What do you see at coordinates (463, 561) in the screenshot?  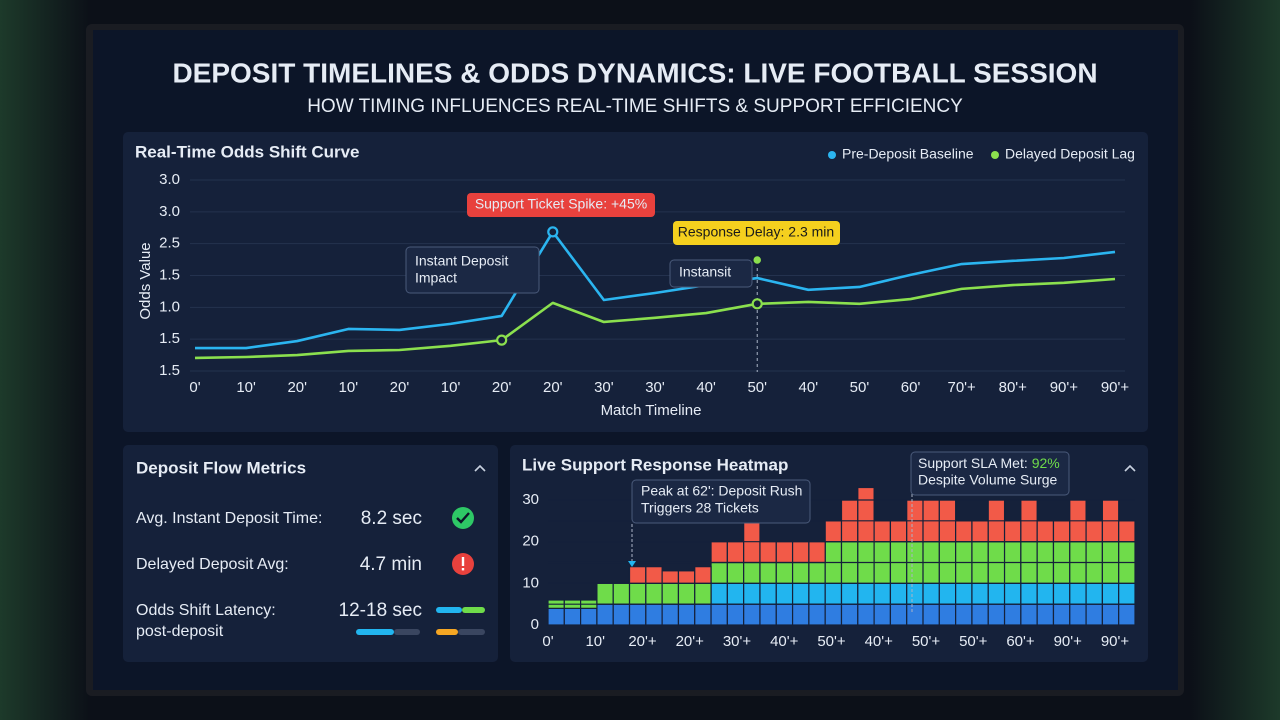 I see `alert-bar` at bounding box center [463, 561].